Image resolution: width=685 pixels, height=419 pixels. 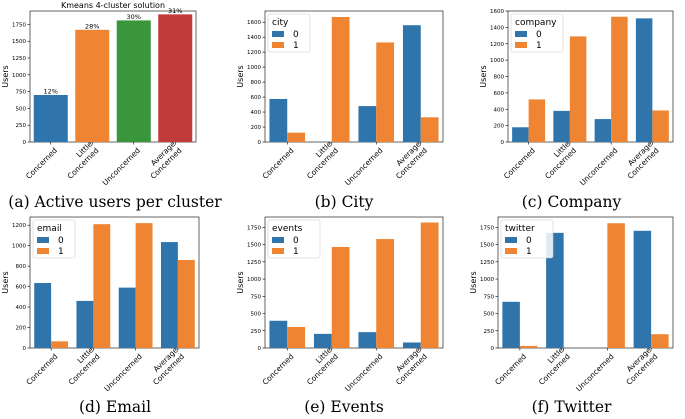 What do you see at coordinates (175, 11) in the screenshot?
I see `bar-data-label: 31%` at bounding box center [175, 11].